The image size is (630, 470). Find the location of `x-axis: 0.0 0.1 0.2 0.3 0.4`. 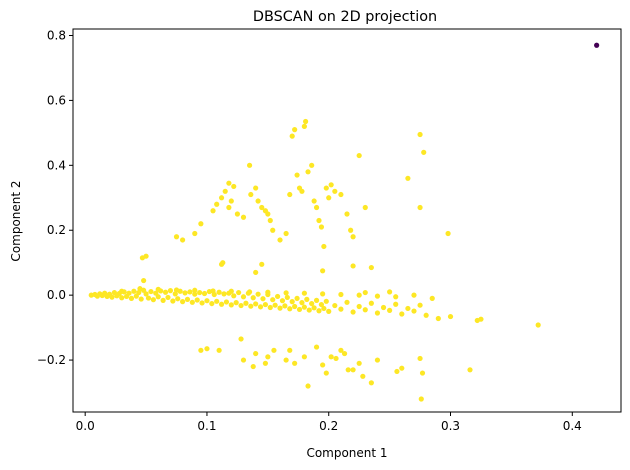

x-axis: 0.0 0.1 0.2 0.3 0.4 is located at coordinates (329, 422).